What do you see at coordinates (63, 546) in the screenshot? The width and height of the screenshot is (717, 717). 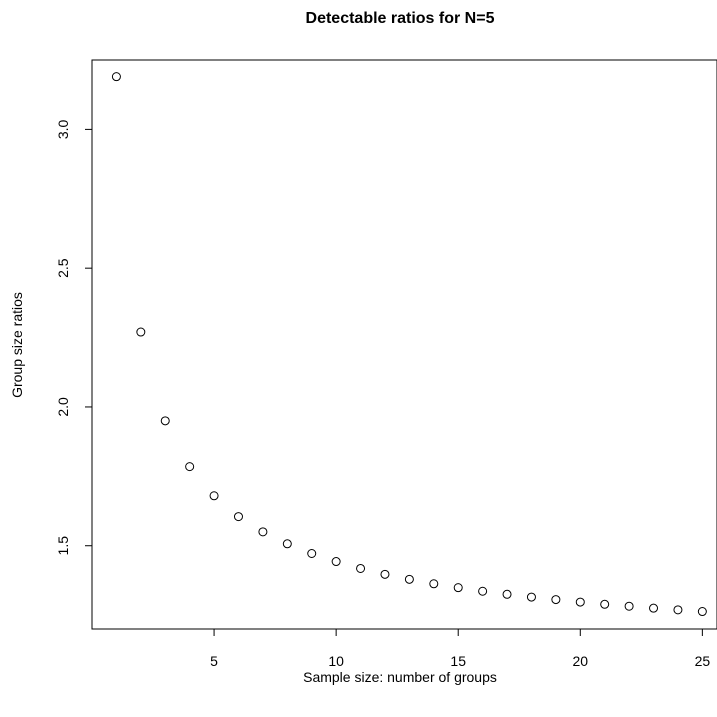 I see `y-tick-label: 1.5` at bounding box center [63, 546].